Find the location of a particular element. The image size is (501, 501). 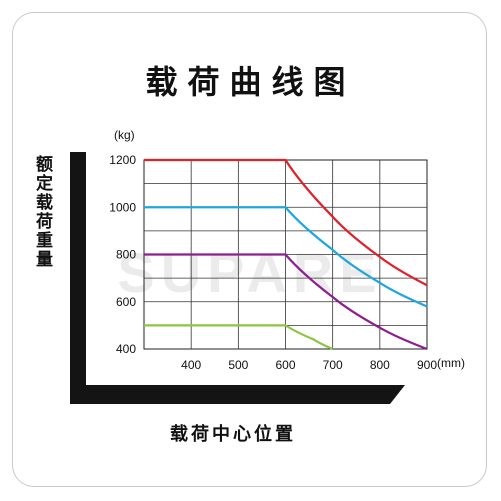

x-tick-label: 900 is located at coordinates (427, 365).